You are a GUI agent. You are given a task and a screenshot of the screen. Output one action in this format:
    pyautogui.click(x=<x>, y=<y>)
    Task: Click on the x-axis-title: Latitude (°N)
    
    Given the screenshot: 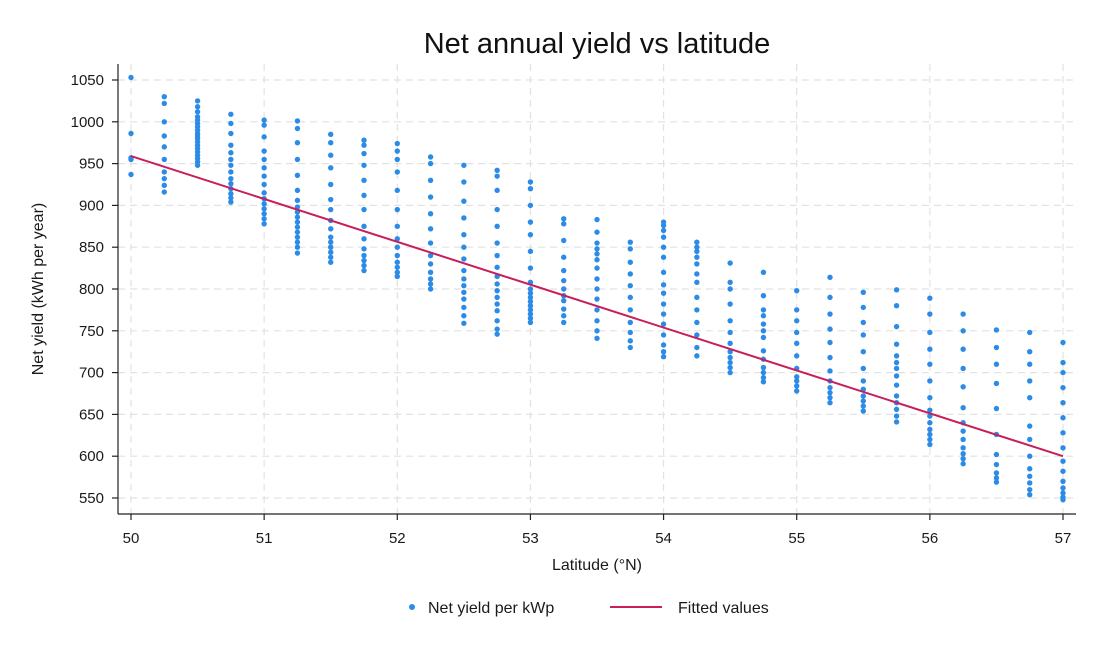 What is the action you would take?
    pyautogui.click(x=597, y=565)
    